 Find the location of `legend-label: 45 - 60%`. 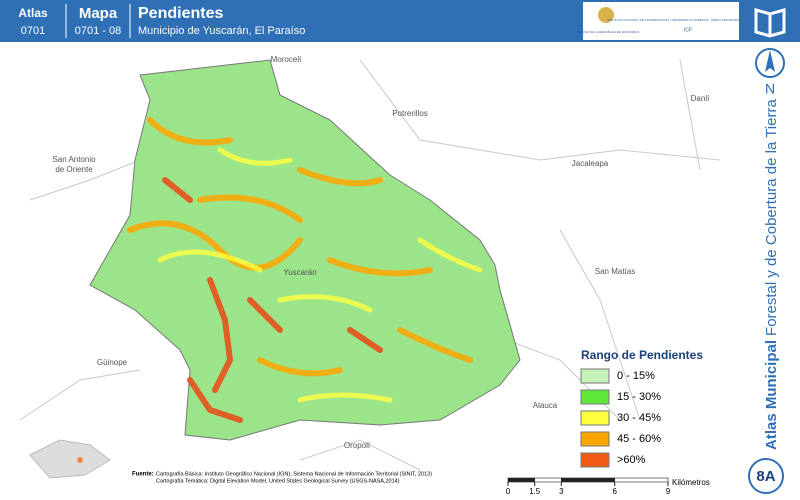

legend-label: 45 - 60% is located at coordinates (639, 439).